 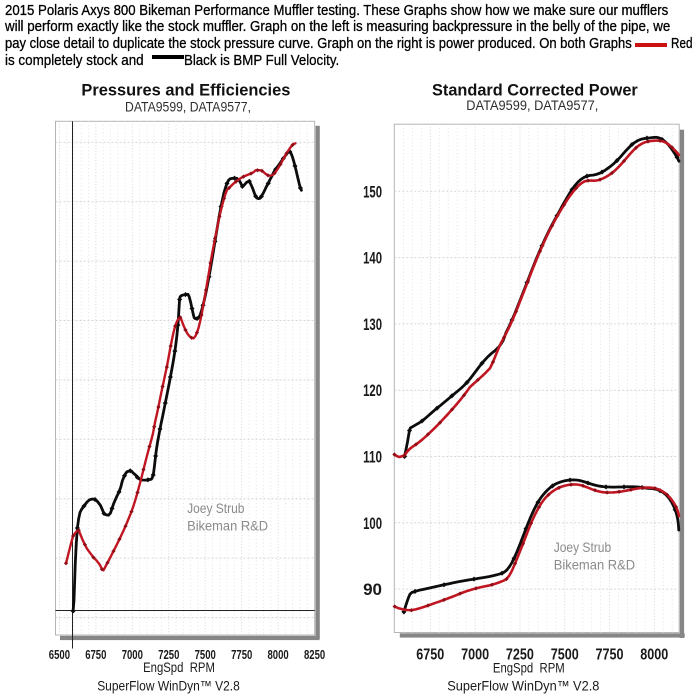 What do you see at coordinates (372, 259) in the screenshot?
I see `svg-text: 140` at bounding box center [372, 259].